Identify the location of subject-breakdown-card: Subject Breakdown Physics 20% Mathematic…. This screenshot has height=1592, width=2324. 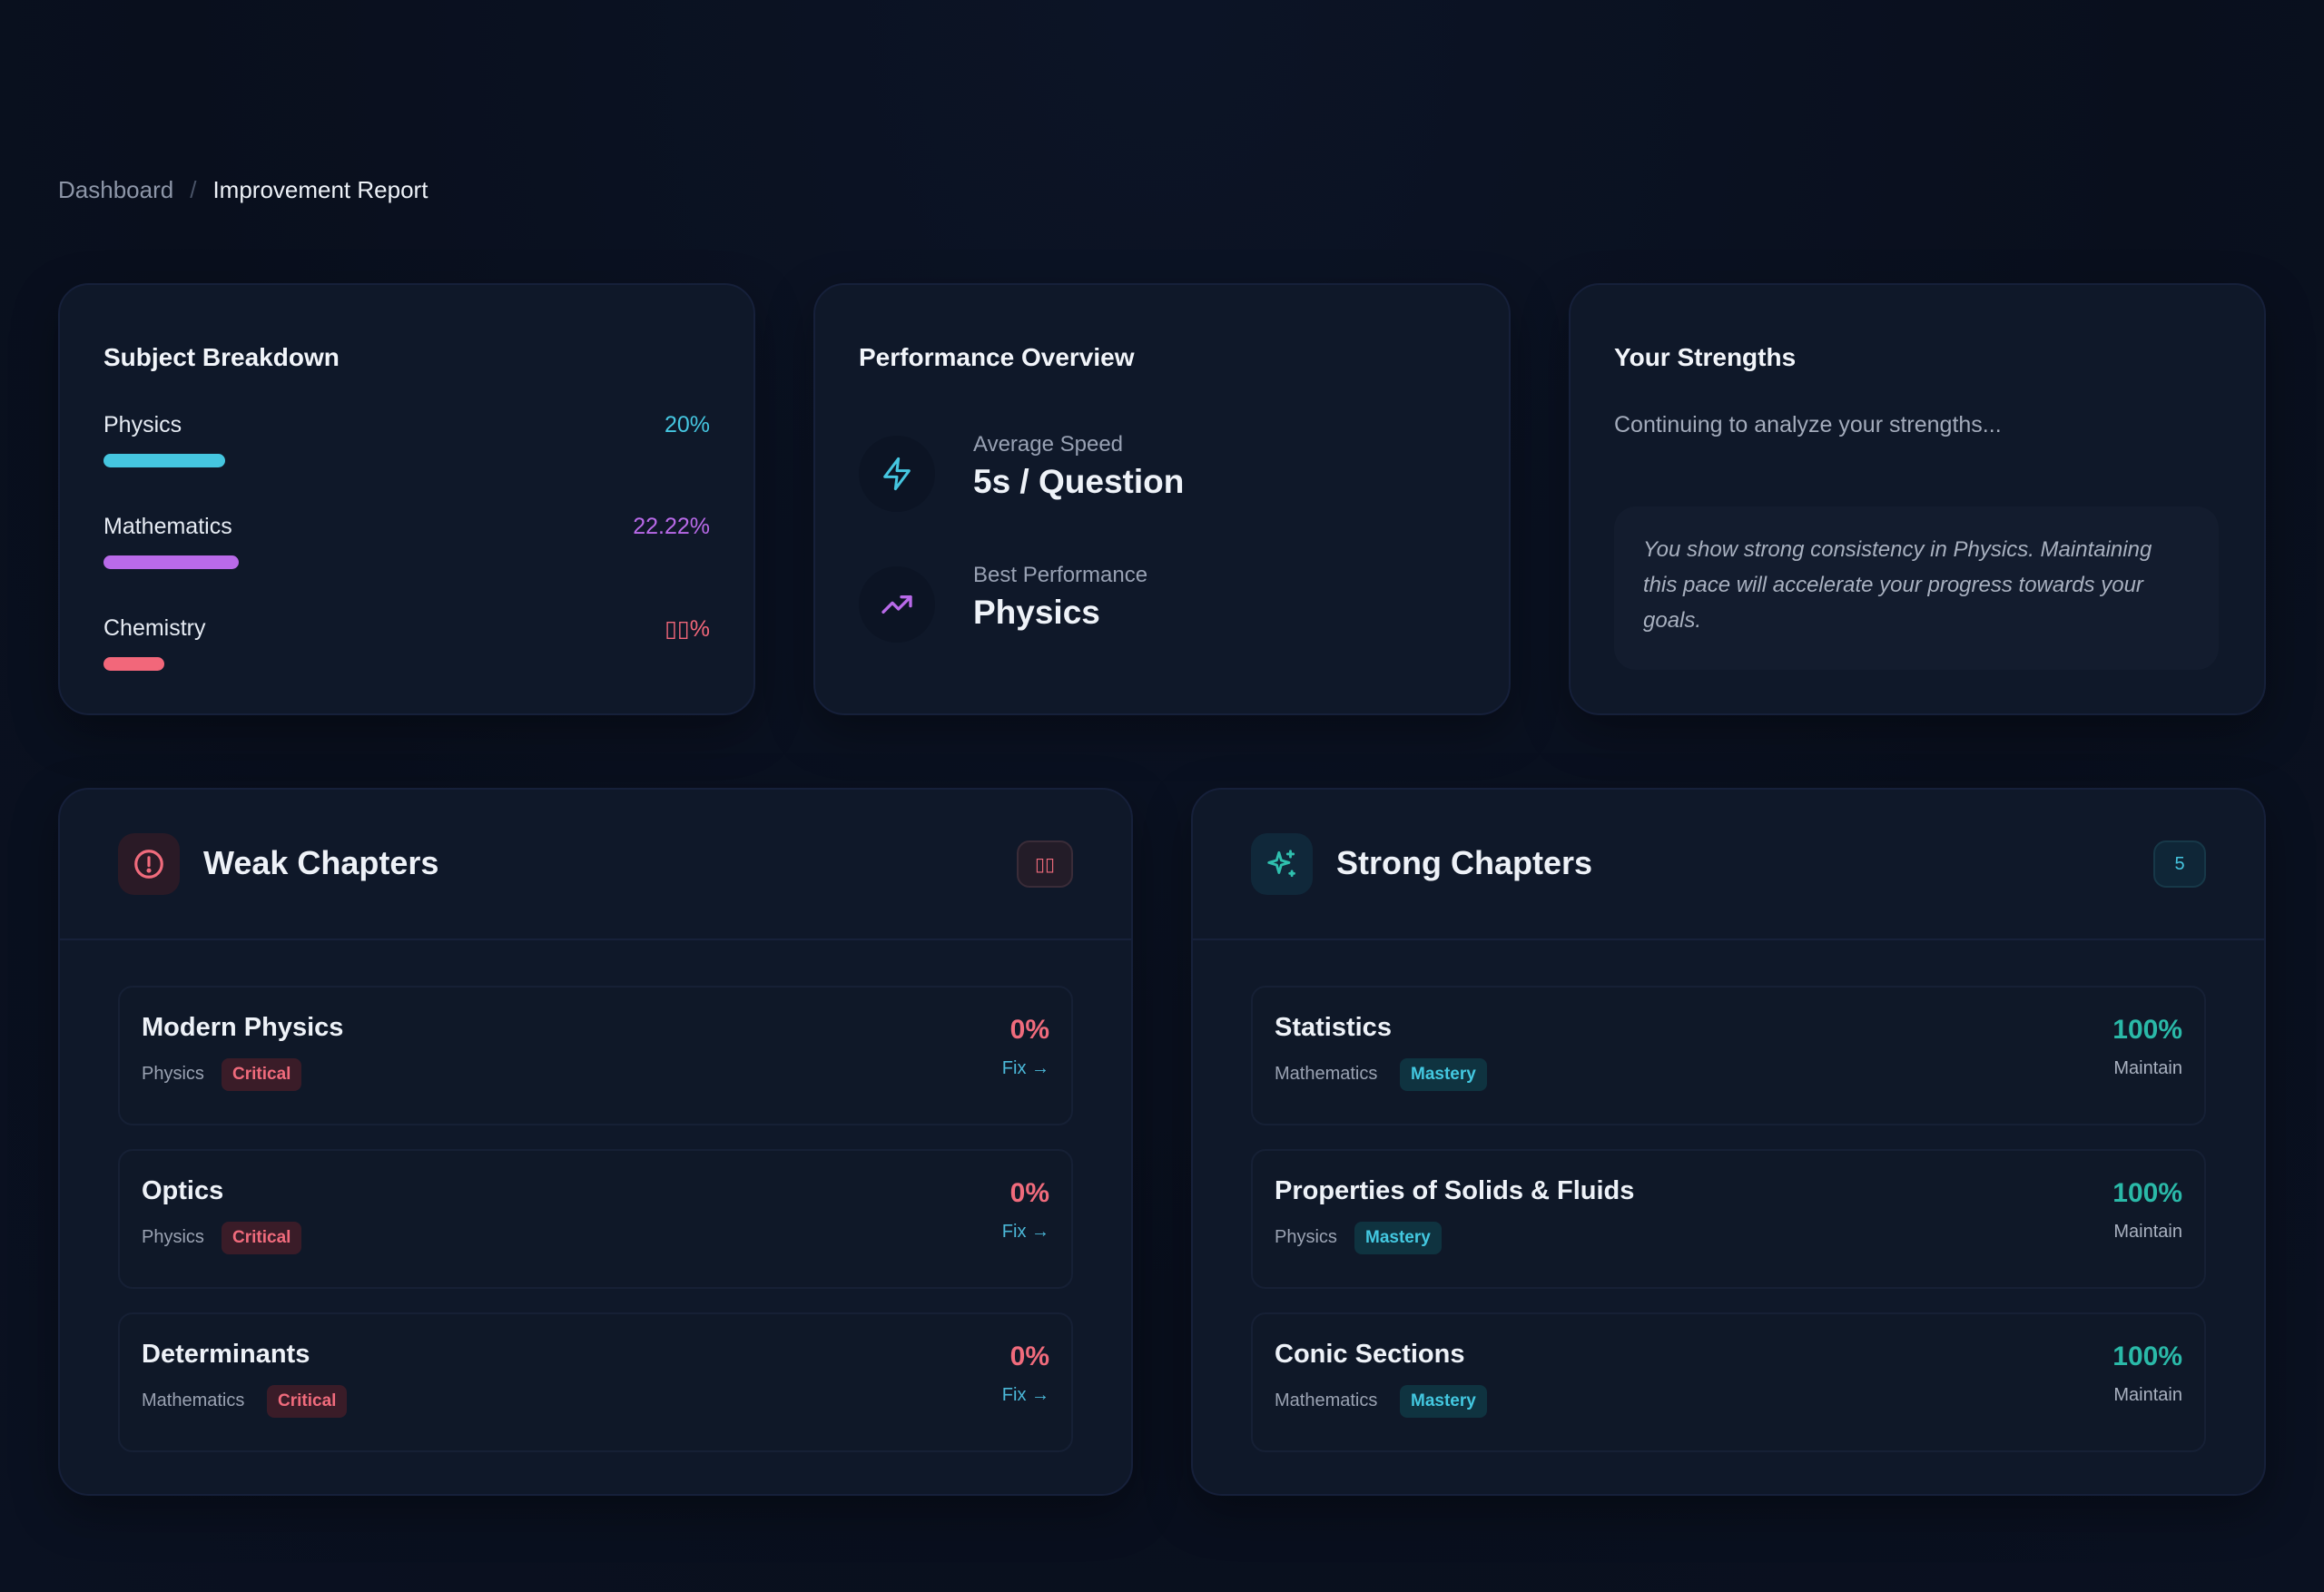
(406, 499).